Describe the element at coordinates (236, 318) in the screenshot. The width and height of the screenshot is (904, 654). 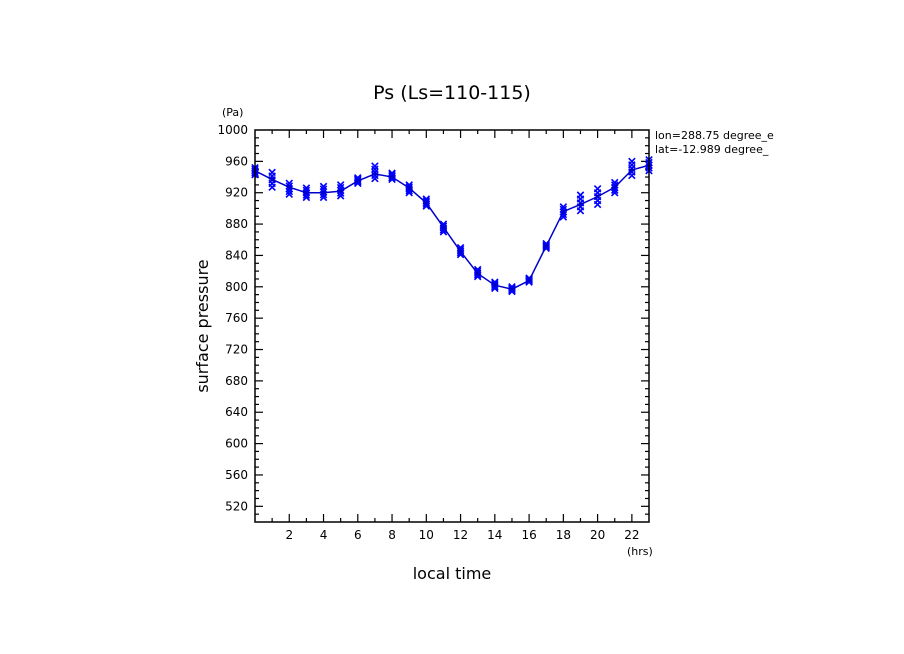
I see `y-tick-label: 760` at that location.